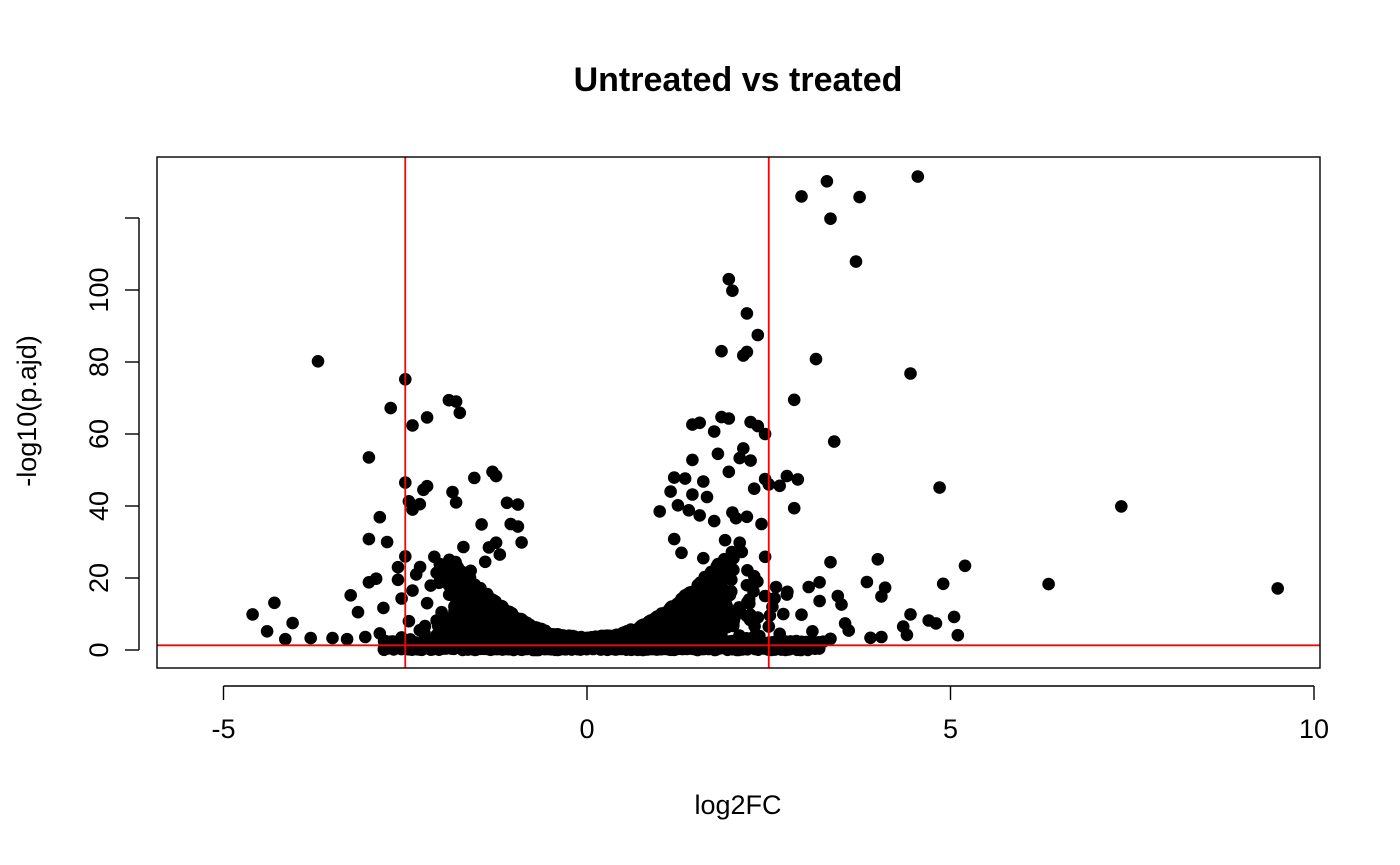 This screenshot has height=865, width=1400. I want to click on x-axis: -5 0 5 10, so click(770, 714).